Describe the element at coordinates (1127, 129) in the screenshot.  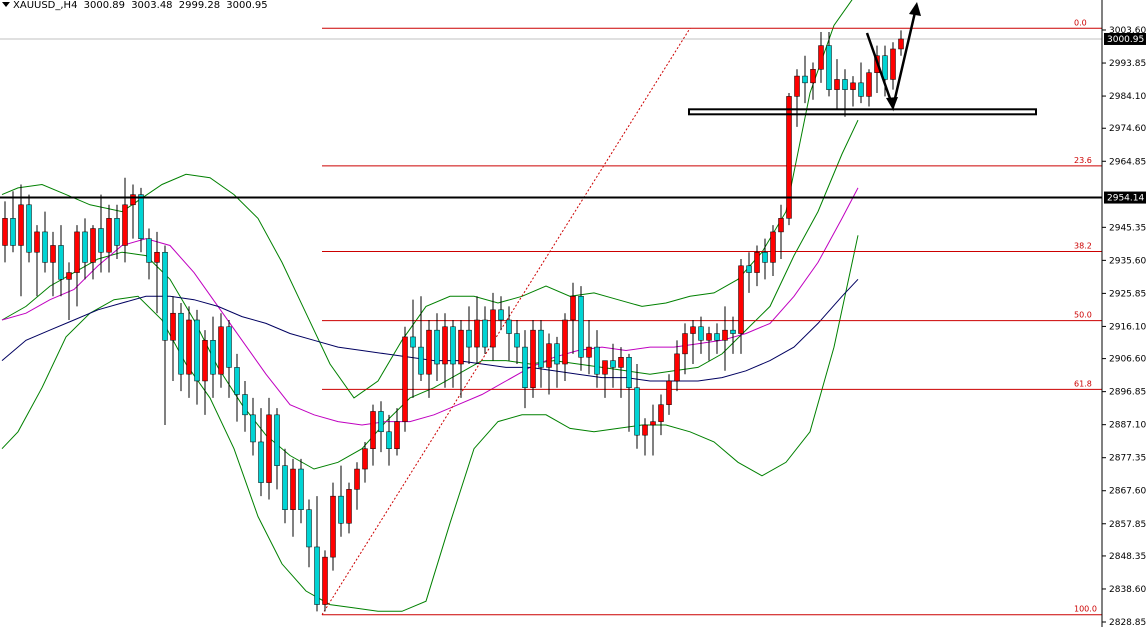
I see `price-tick-label: 2974.60` at that location.